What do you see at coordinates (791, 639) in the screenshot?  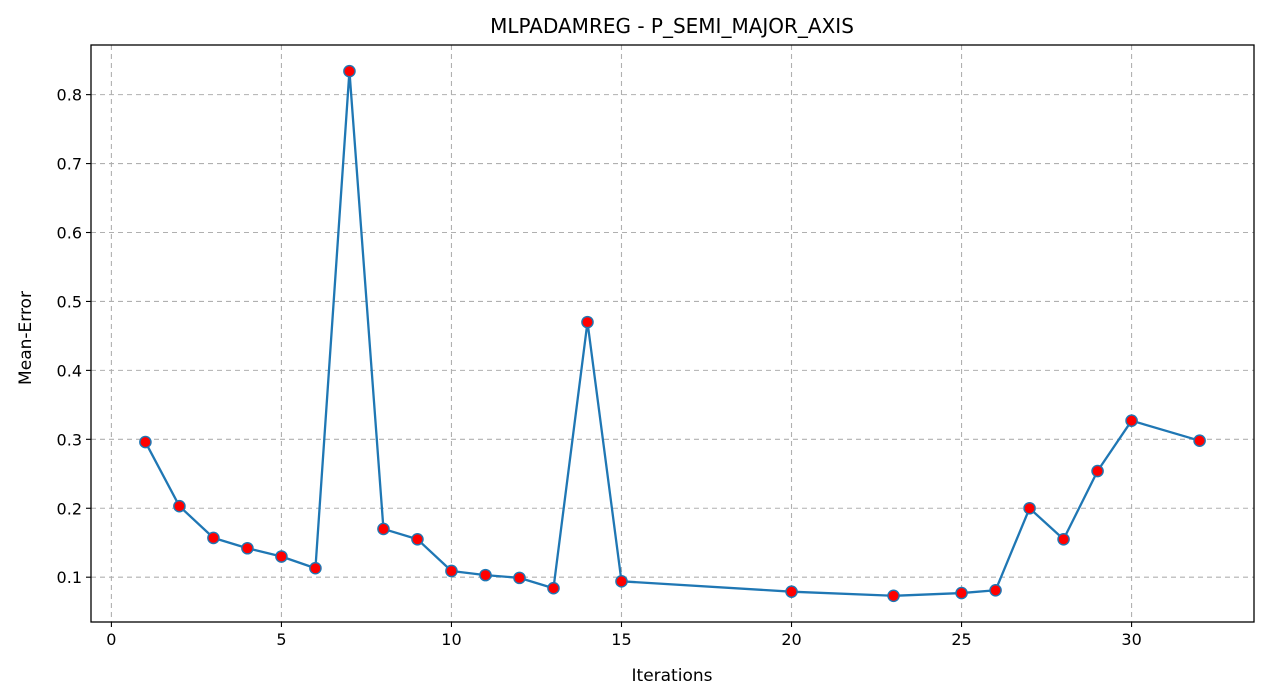 I see `x-tick-label: 20` at bounding box center [791, 639].